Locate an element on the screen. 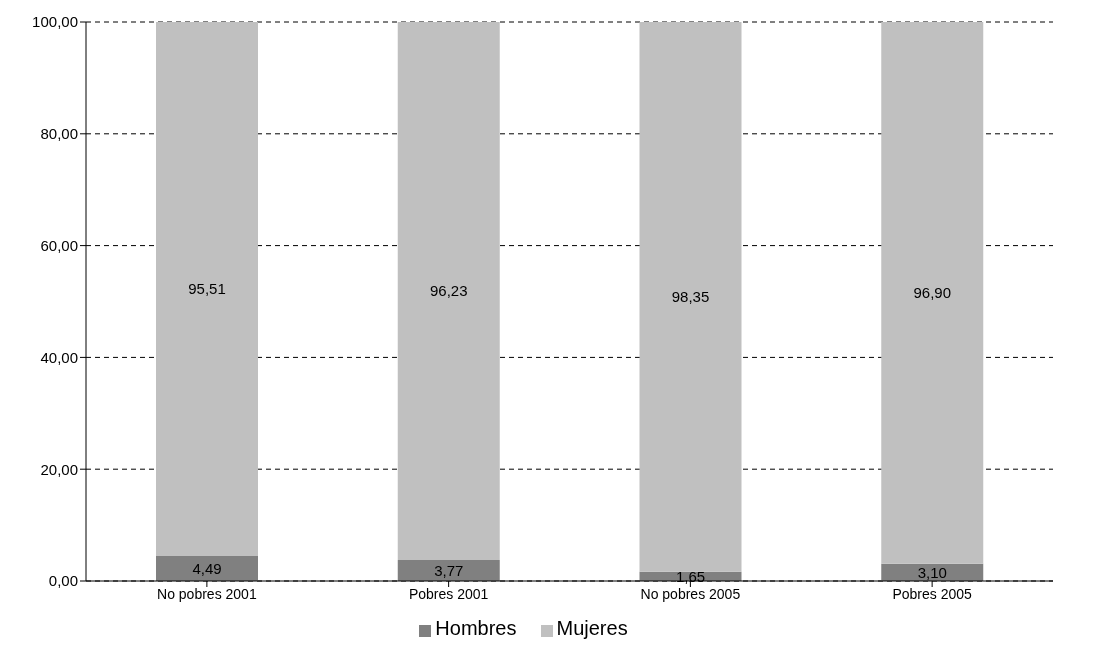 The width and height of the screenshot is (1111, 645). data-label: 4,49 is located at coordinates (207, 568).